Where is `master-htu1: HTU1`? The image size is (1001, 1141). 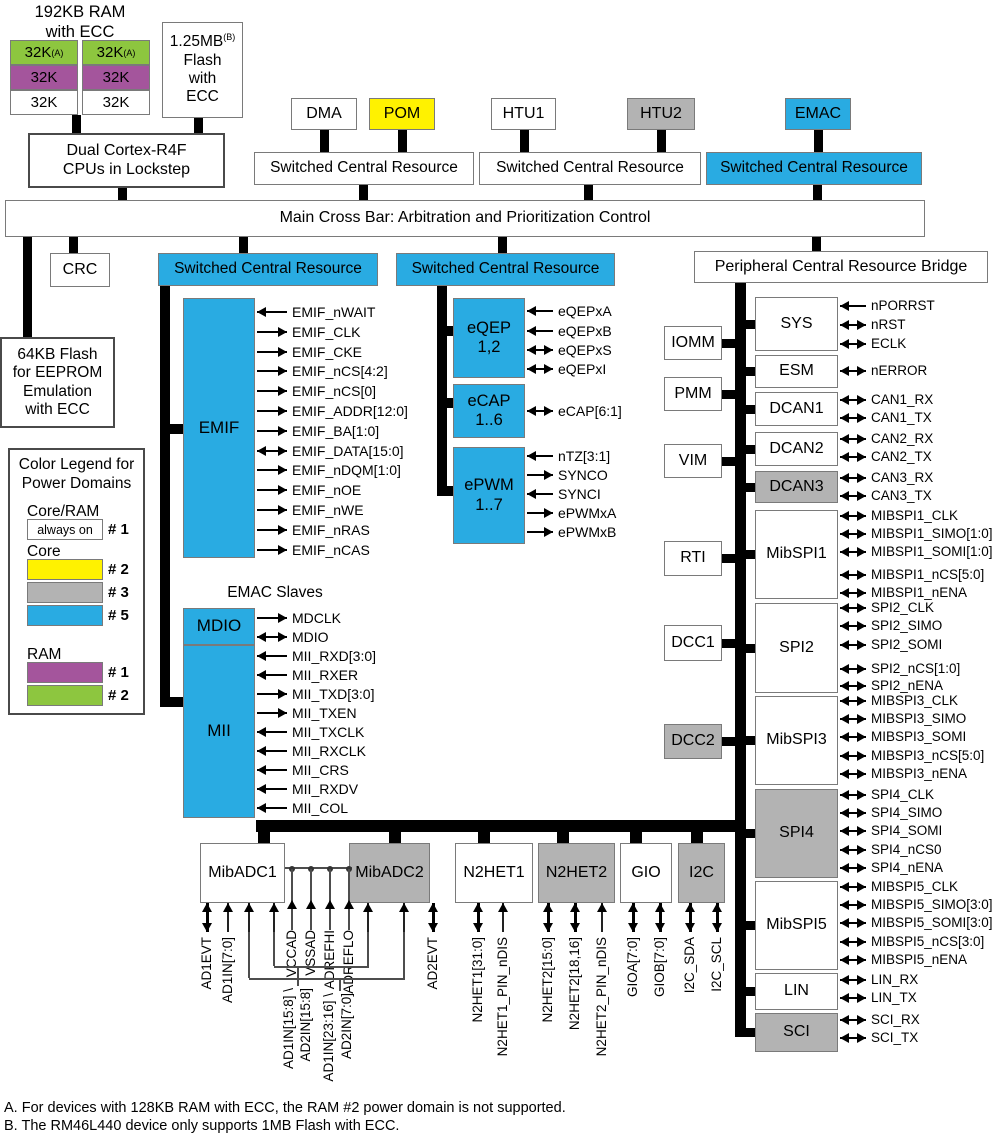
master-htu1: HTU1 is located at coordinates (523, 114).